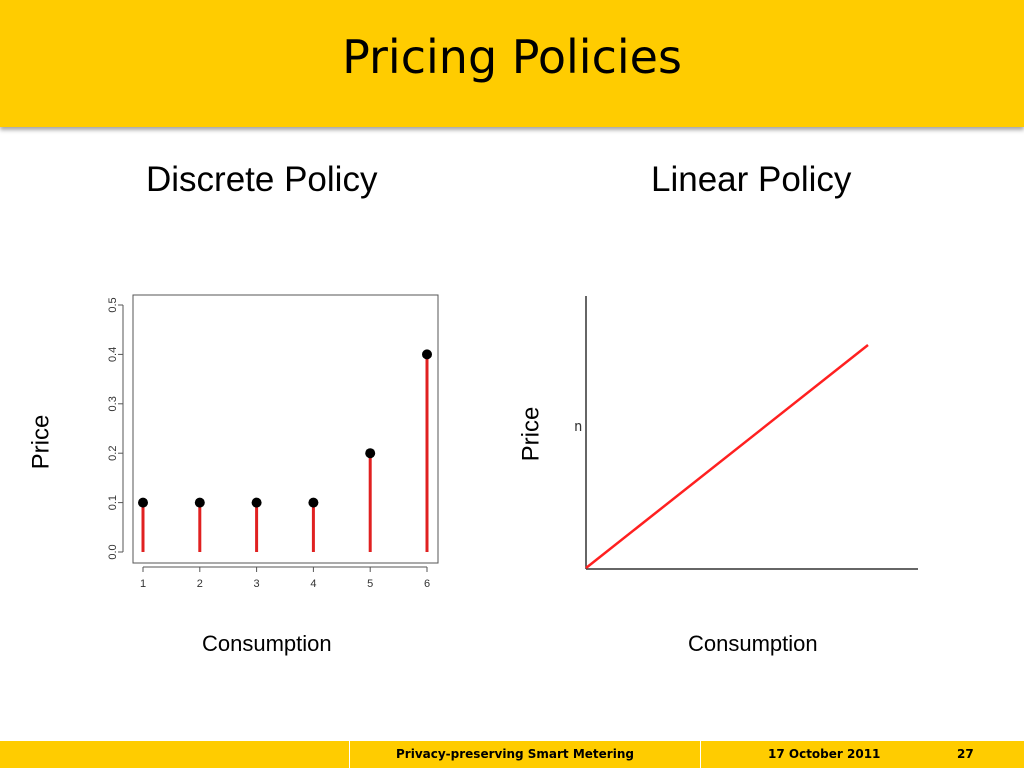 The height and width of the screenshot is (768, 1024). I want to click on linear-chart-title: Linear Policy, so click(751, 179).